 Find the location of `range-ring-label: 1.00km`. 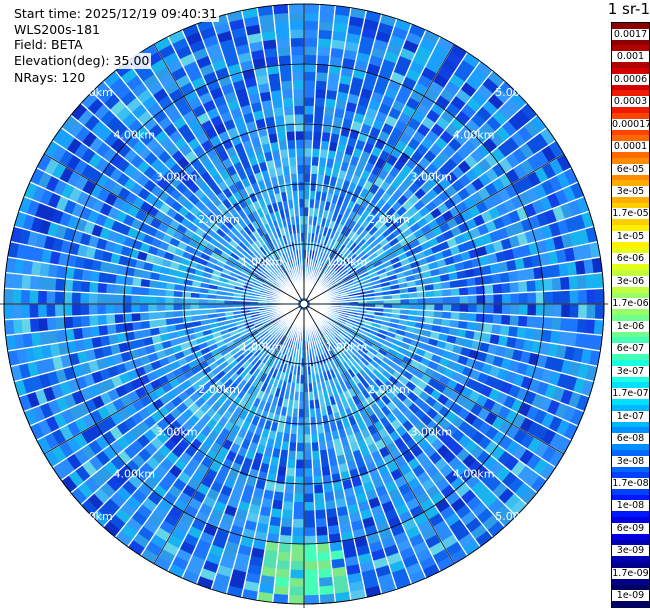

range-ring-label: 1.00km is located at coordinates (262, 346).